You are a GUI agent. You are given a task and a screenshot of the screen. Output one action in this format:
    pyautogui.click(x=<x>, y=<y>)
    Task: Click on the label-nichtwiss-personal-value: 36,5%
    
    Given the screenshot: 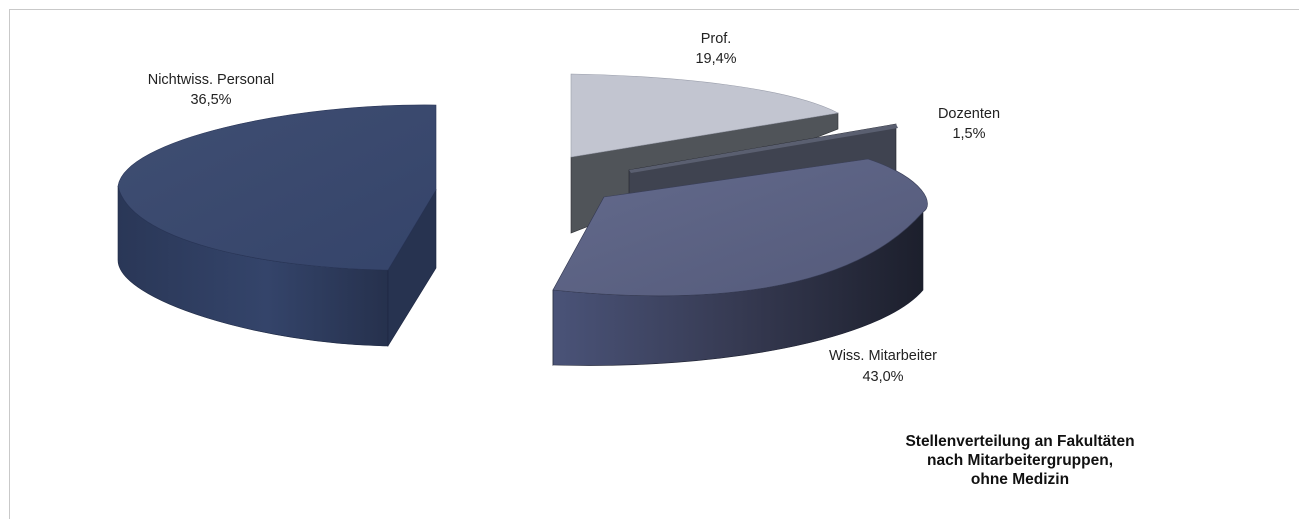 What is the action you would take?
    pyautogui.click(x=210, y=100)
    